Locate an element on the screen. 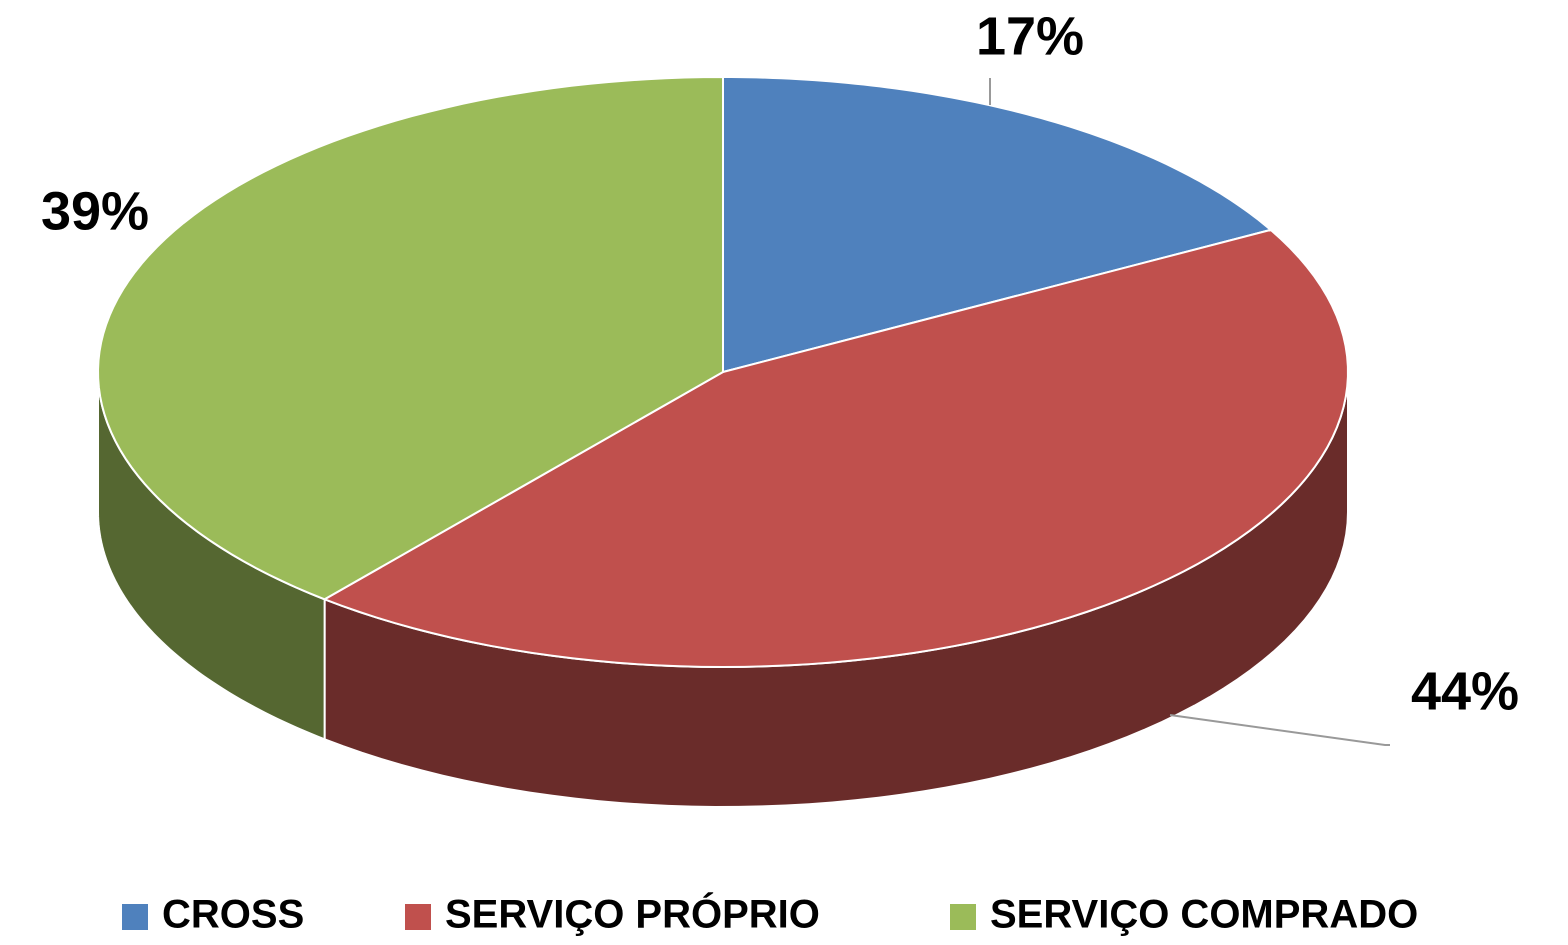 This screenshot has height=945, width=1568. legend-label: CROSS is located at coordinates (233, 915).